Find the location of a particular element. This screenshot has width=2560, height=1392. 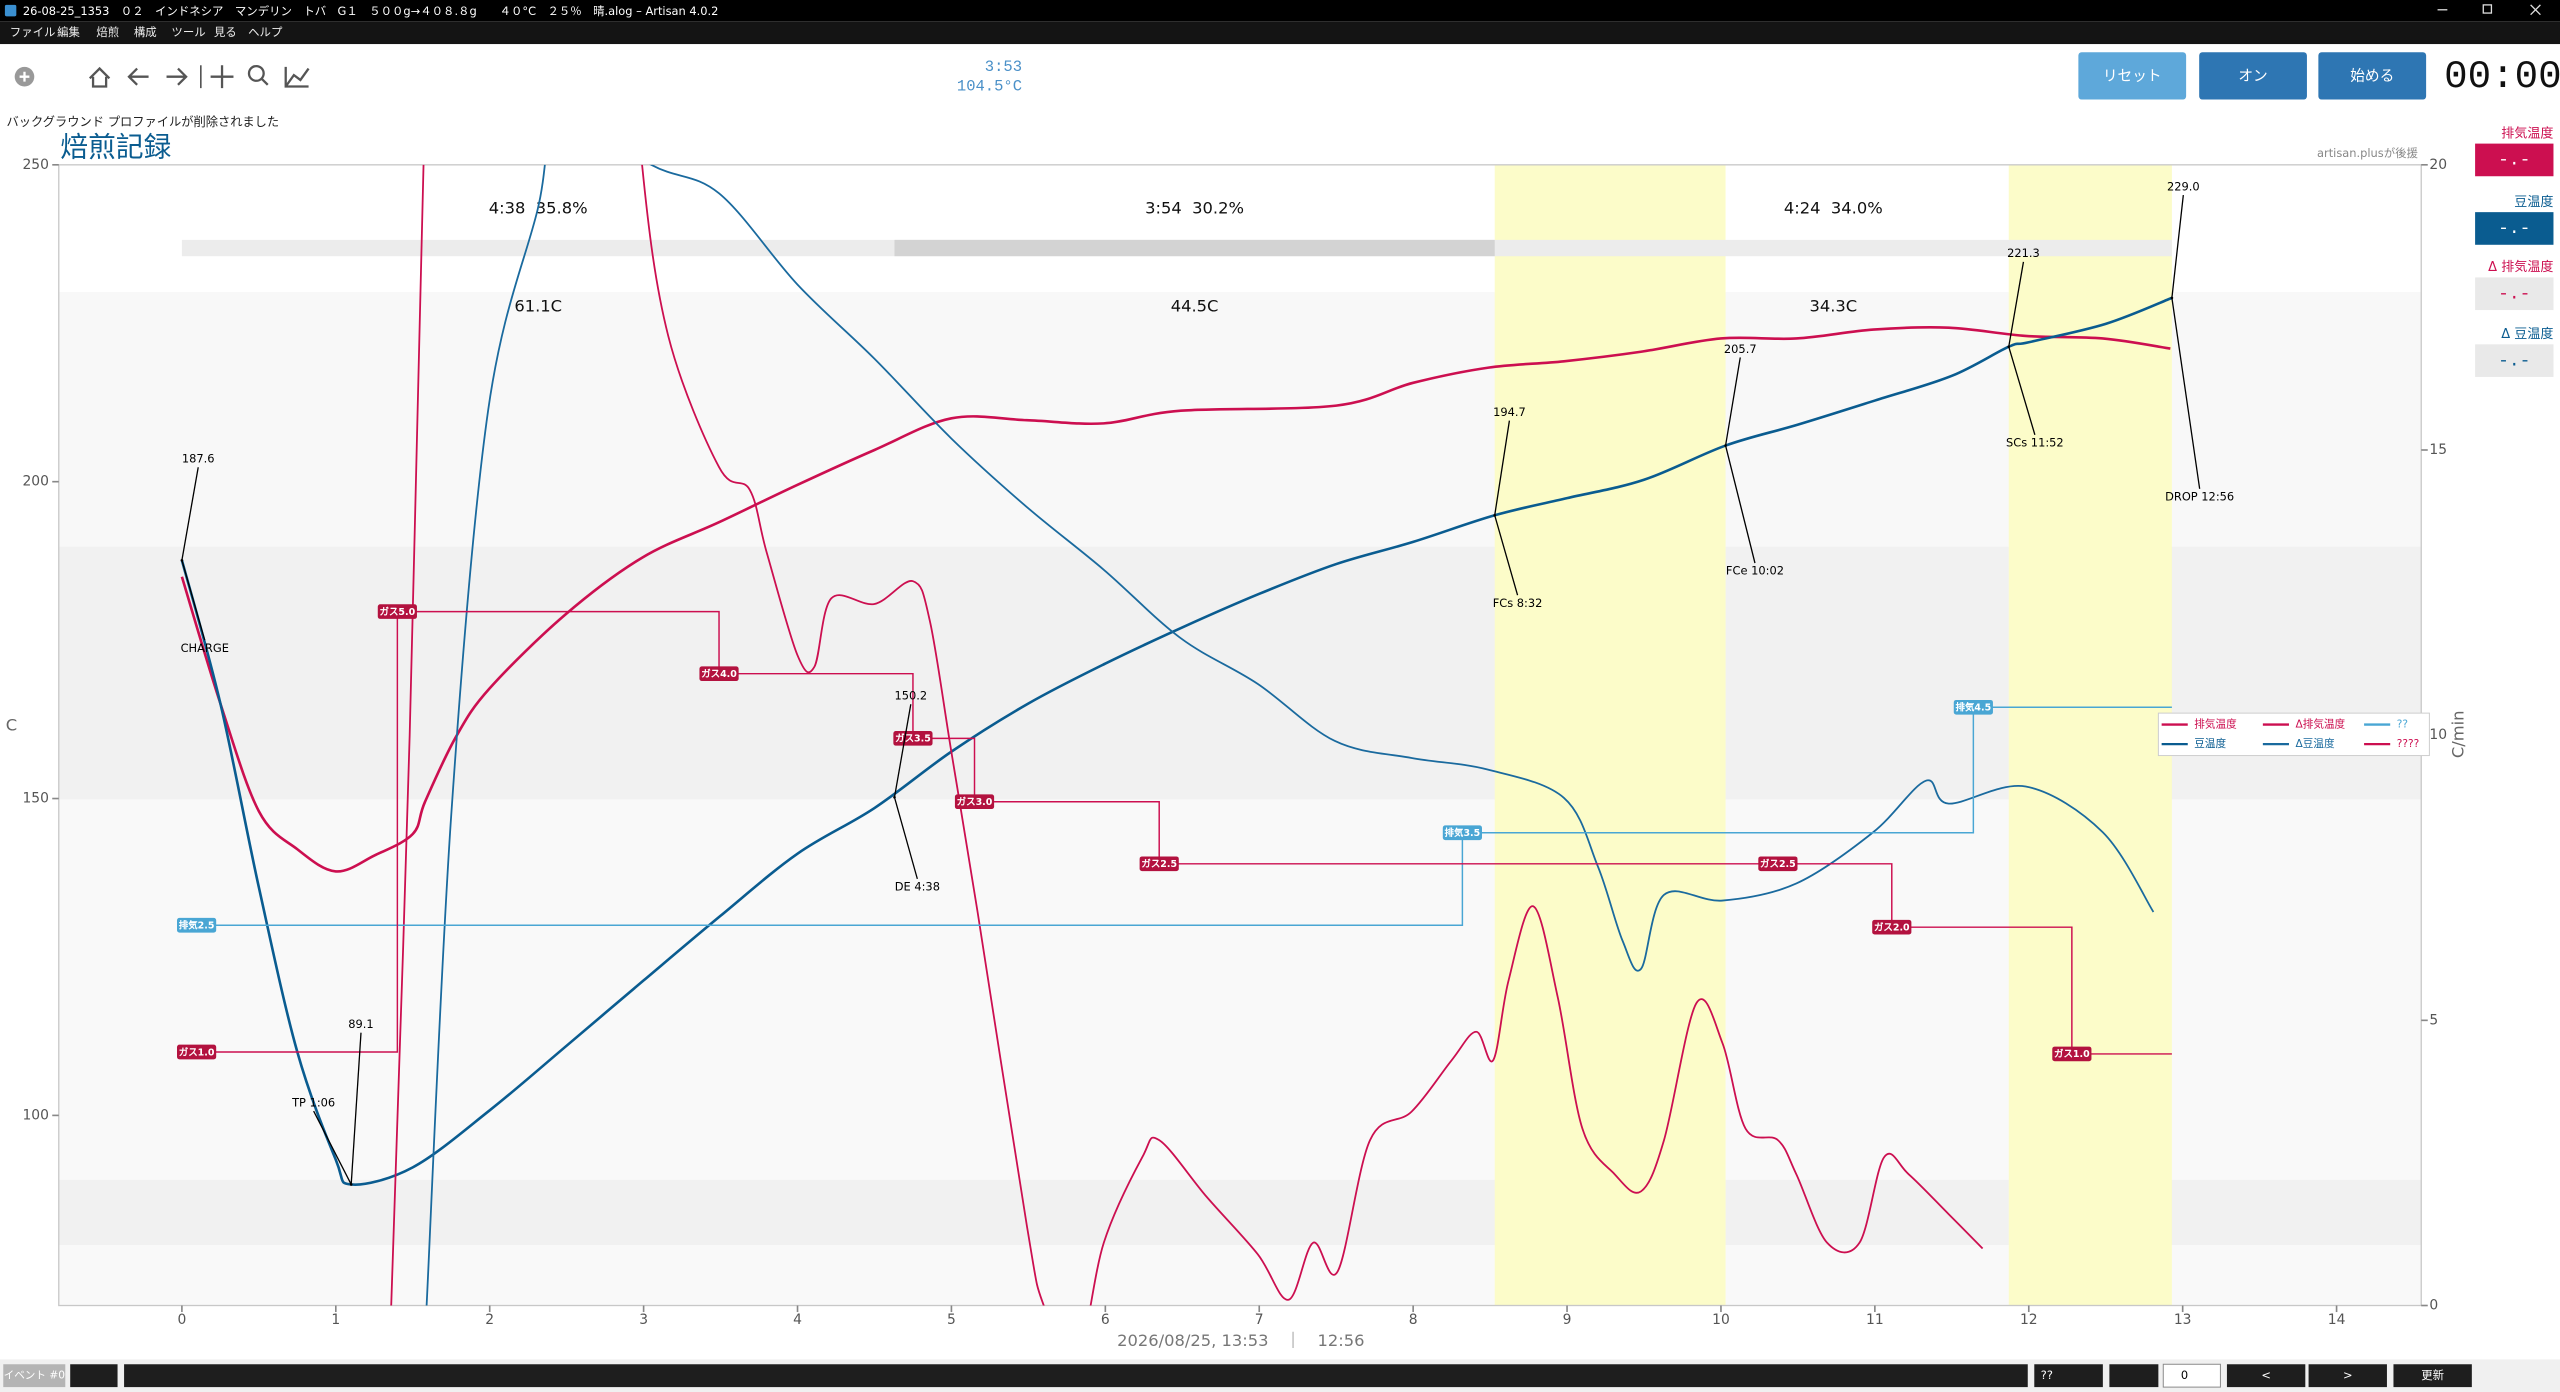

app-icon is located at coordinates (10, 10).